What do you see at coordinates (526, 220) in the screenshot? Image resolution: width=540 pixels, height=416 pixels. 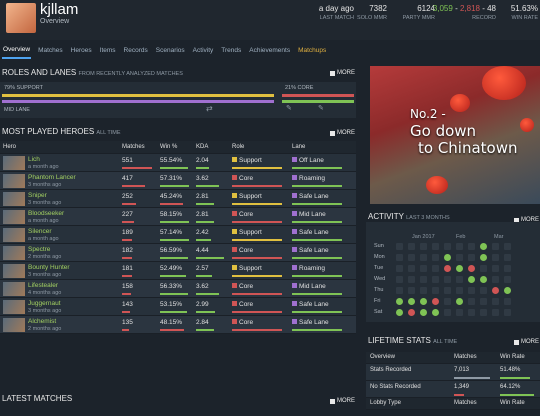 I see `activity-more-button: MORE` at bounding box center [526, 220].